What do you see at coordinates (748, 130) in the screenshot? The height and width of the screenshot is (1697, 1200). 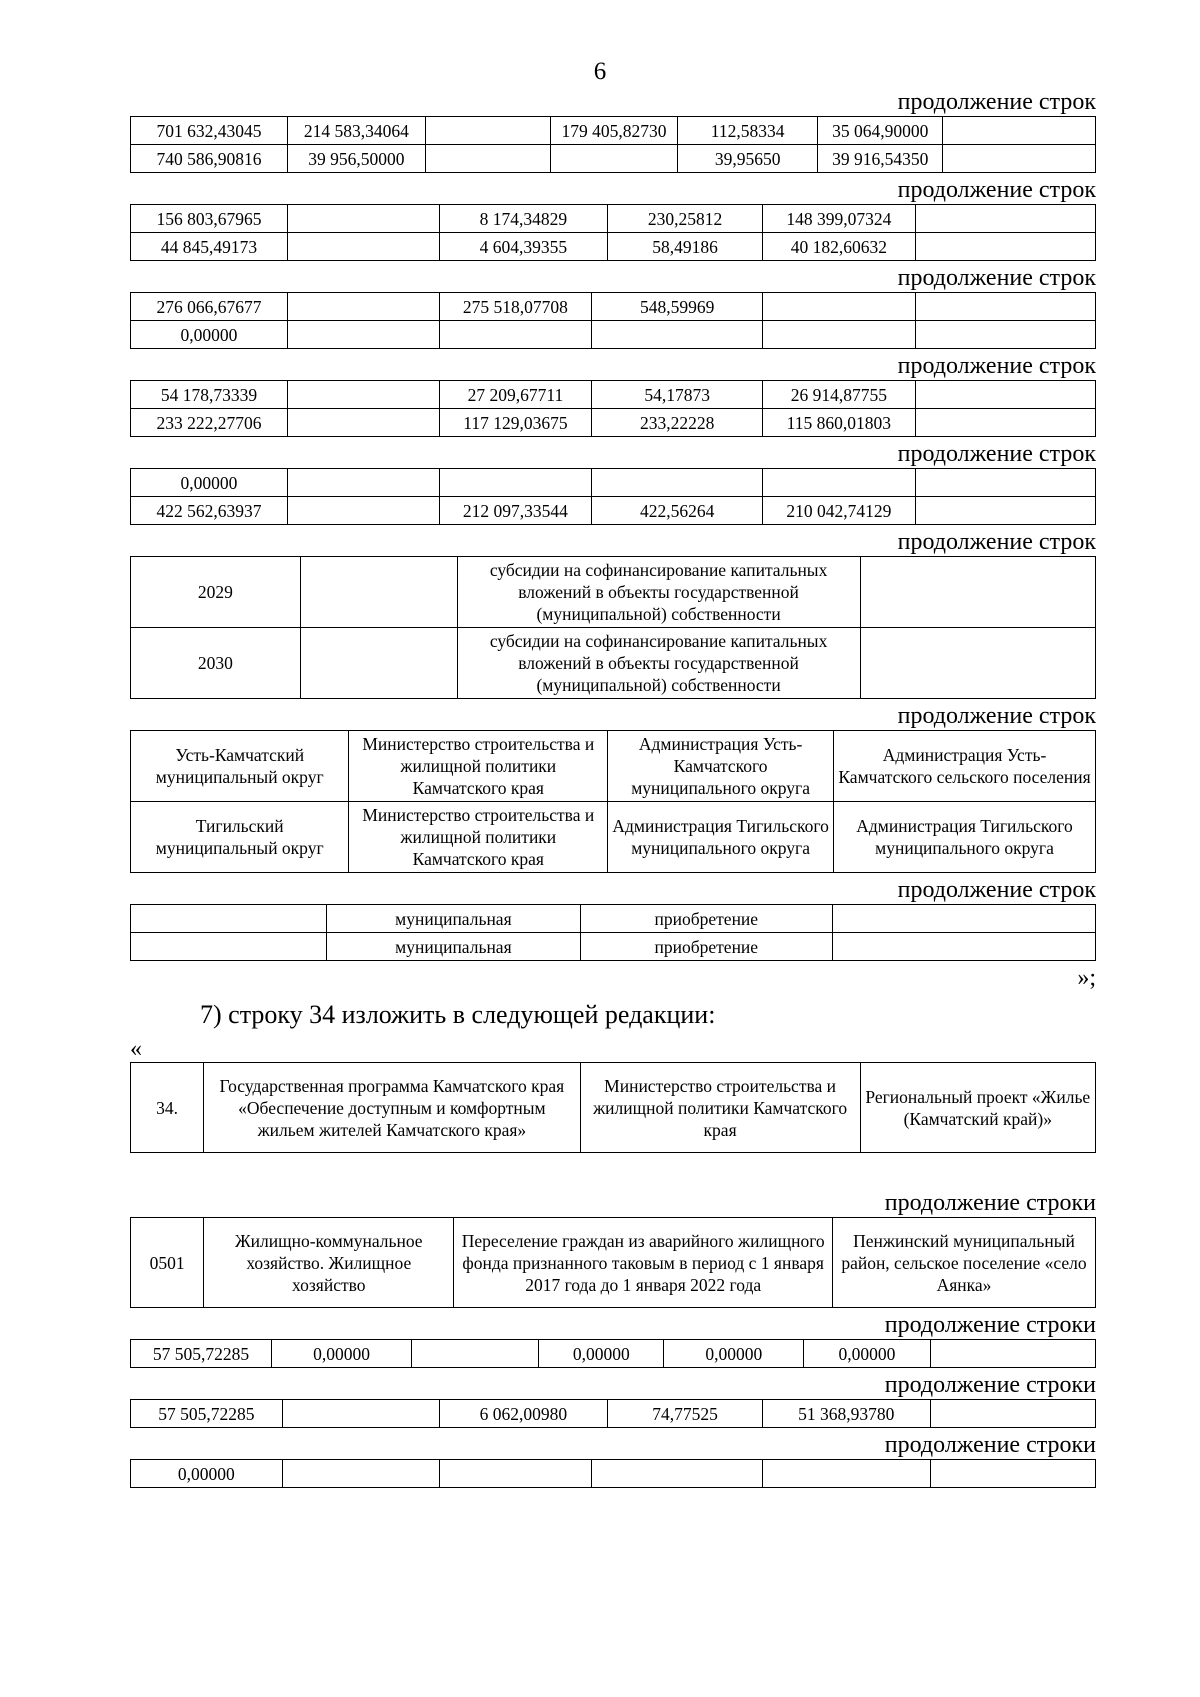 I see `table-cell: 112,58334` at bounding box center [748, 130].